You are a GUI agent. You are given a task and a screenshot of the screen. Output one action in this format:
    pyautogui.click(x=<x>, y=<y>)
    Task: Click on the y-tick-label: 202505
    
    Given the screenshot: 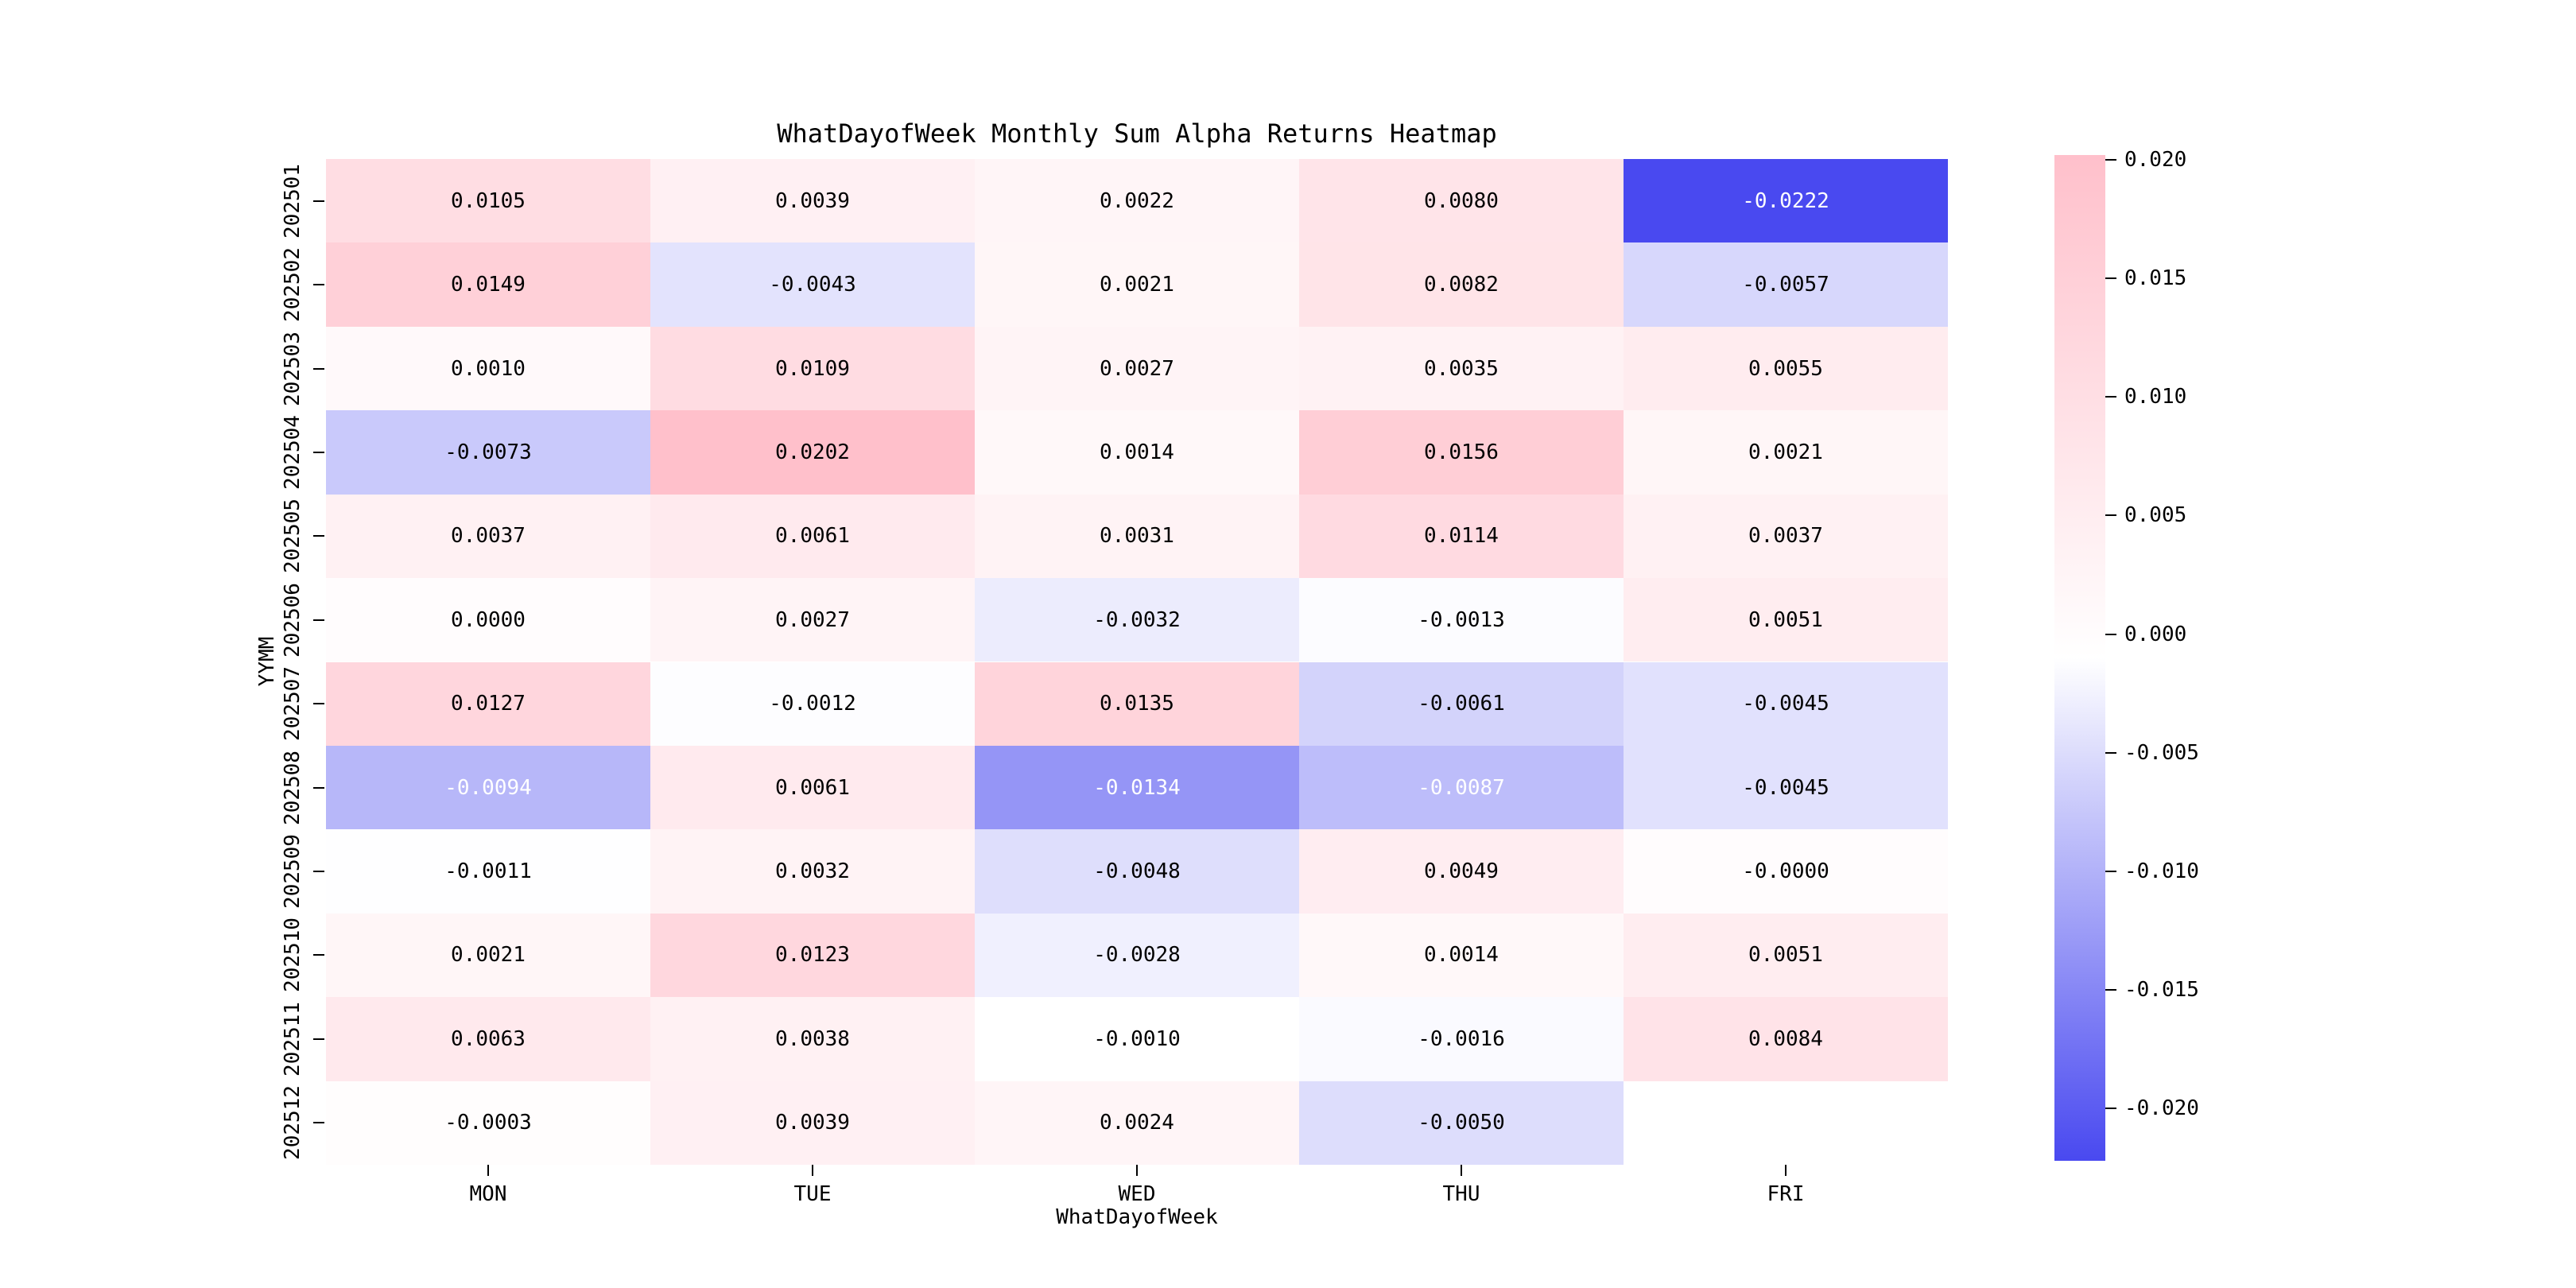 What is the action you would take?
    pyautogui.click(x=293, y=537)
    